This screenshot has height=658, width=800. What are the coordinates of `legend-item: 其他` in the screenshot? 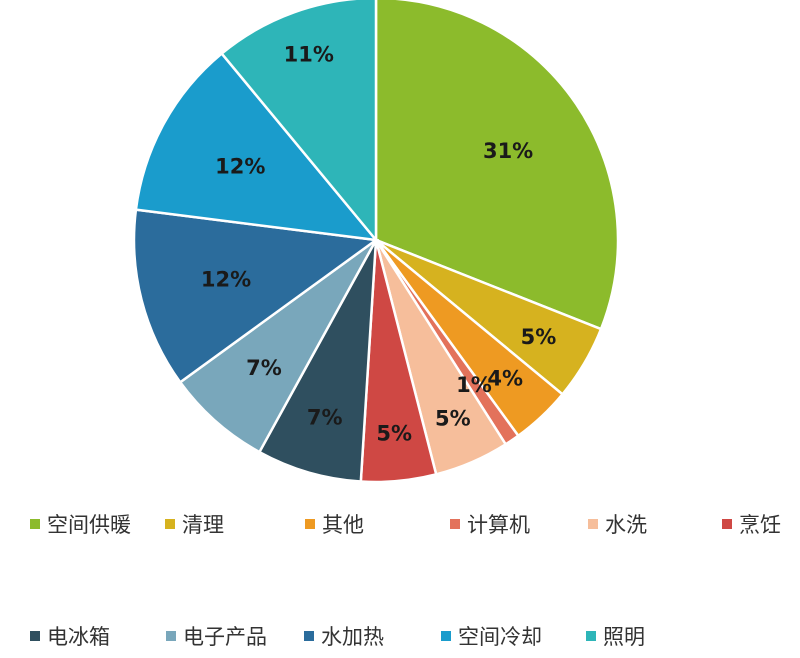 It's located at (334, 525).